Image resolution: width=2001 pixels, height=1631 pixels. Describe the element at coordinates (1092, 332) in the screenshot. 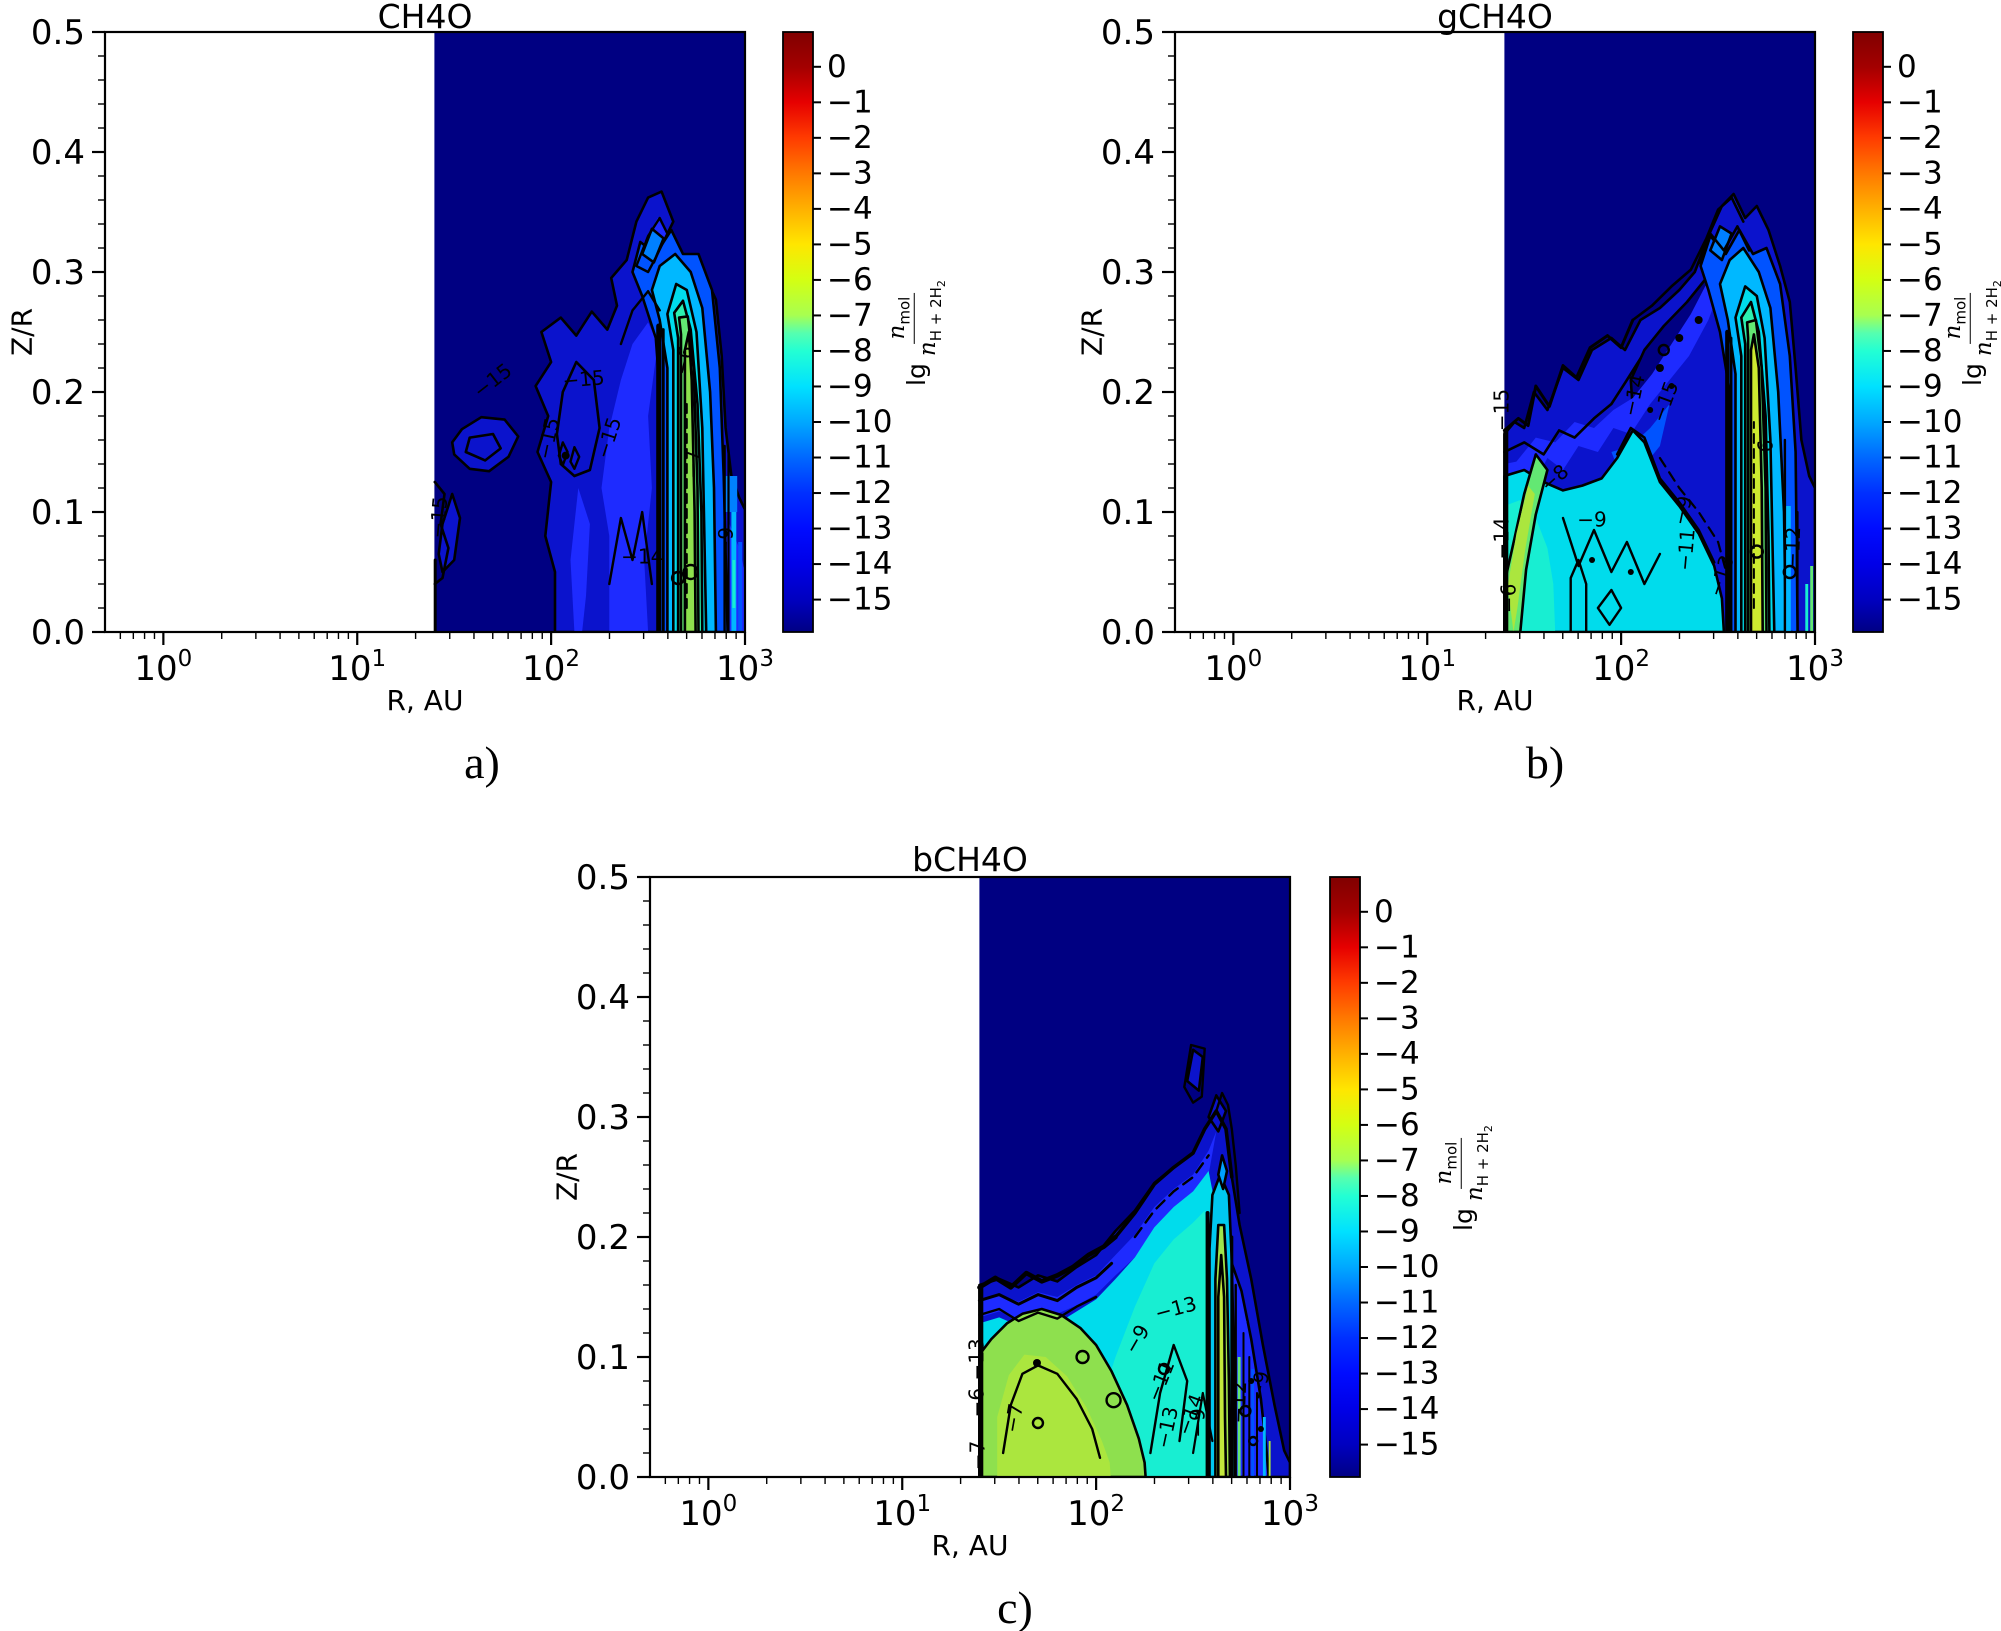

I see `panel-b-ylabel: Z/R` at that location.